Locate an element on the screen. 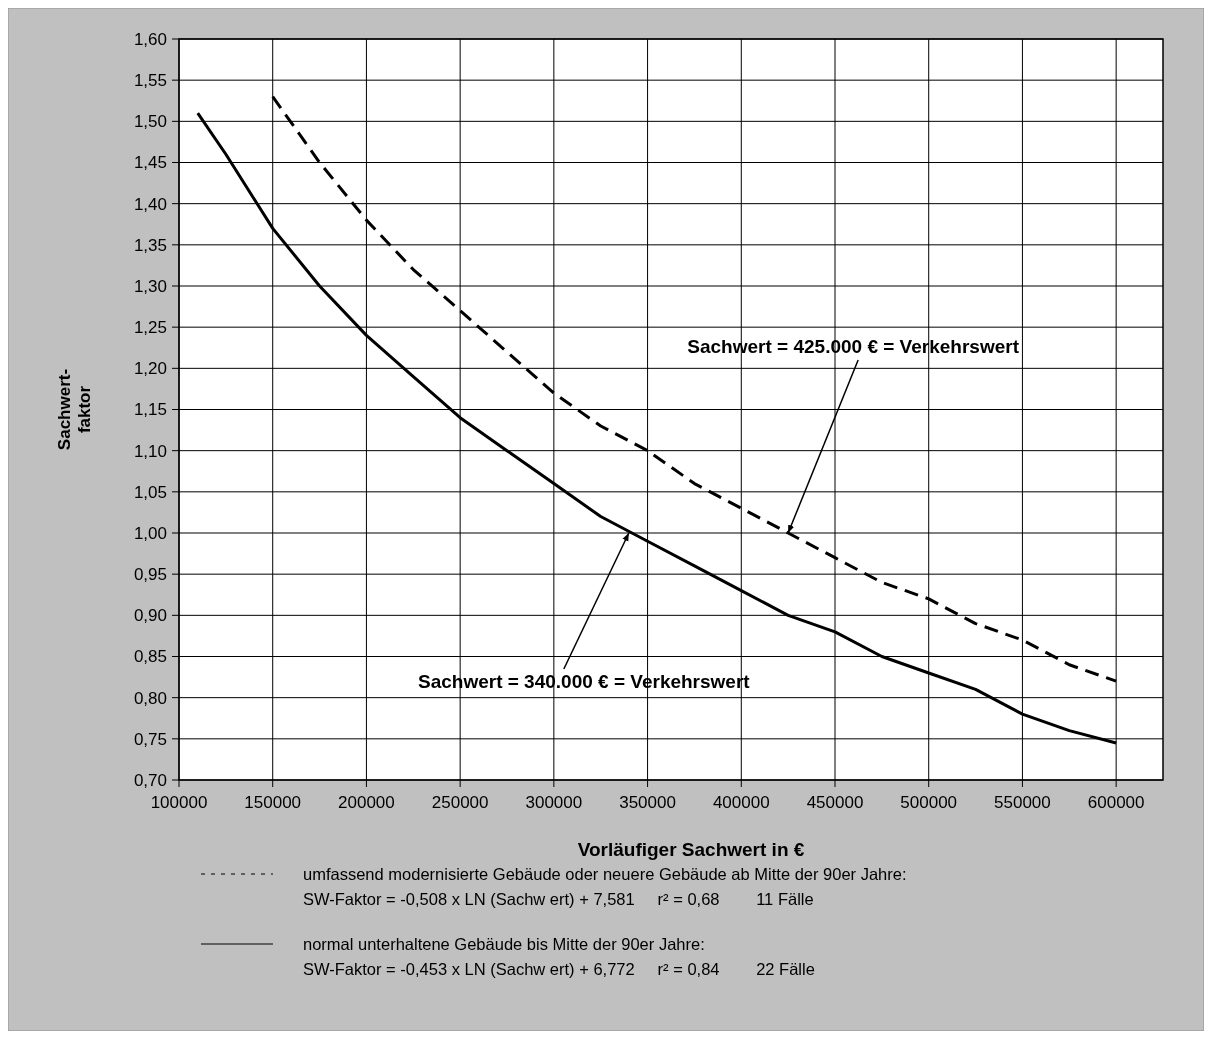 Image resolution: width=1212 pixels, height=1039 pixels. x-axis-title: Vorläufiger Sachwert in € is located at coordinates (691, 849).